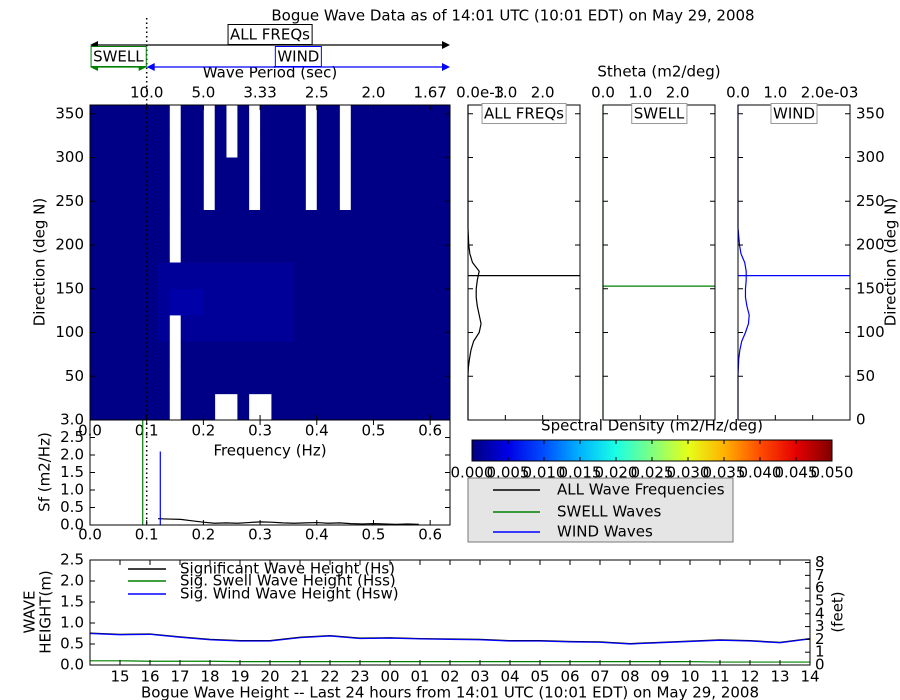 This screenshot has height=700, width=900. What do you see at coordinates (629, 677) in the screenshot?
I see `x-tick-label: 08` at bounding box center [629, 677].